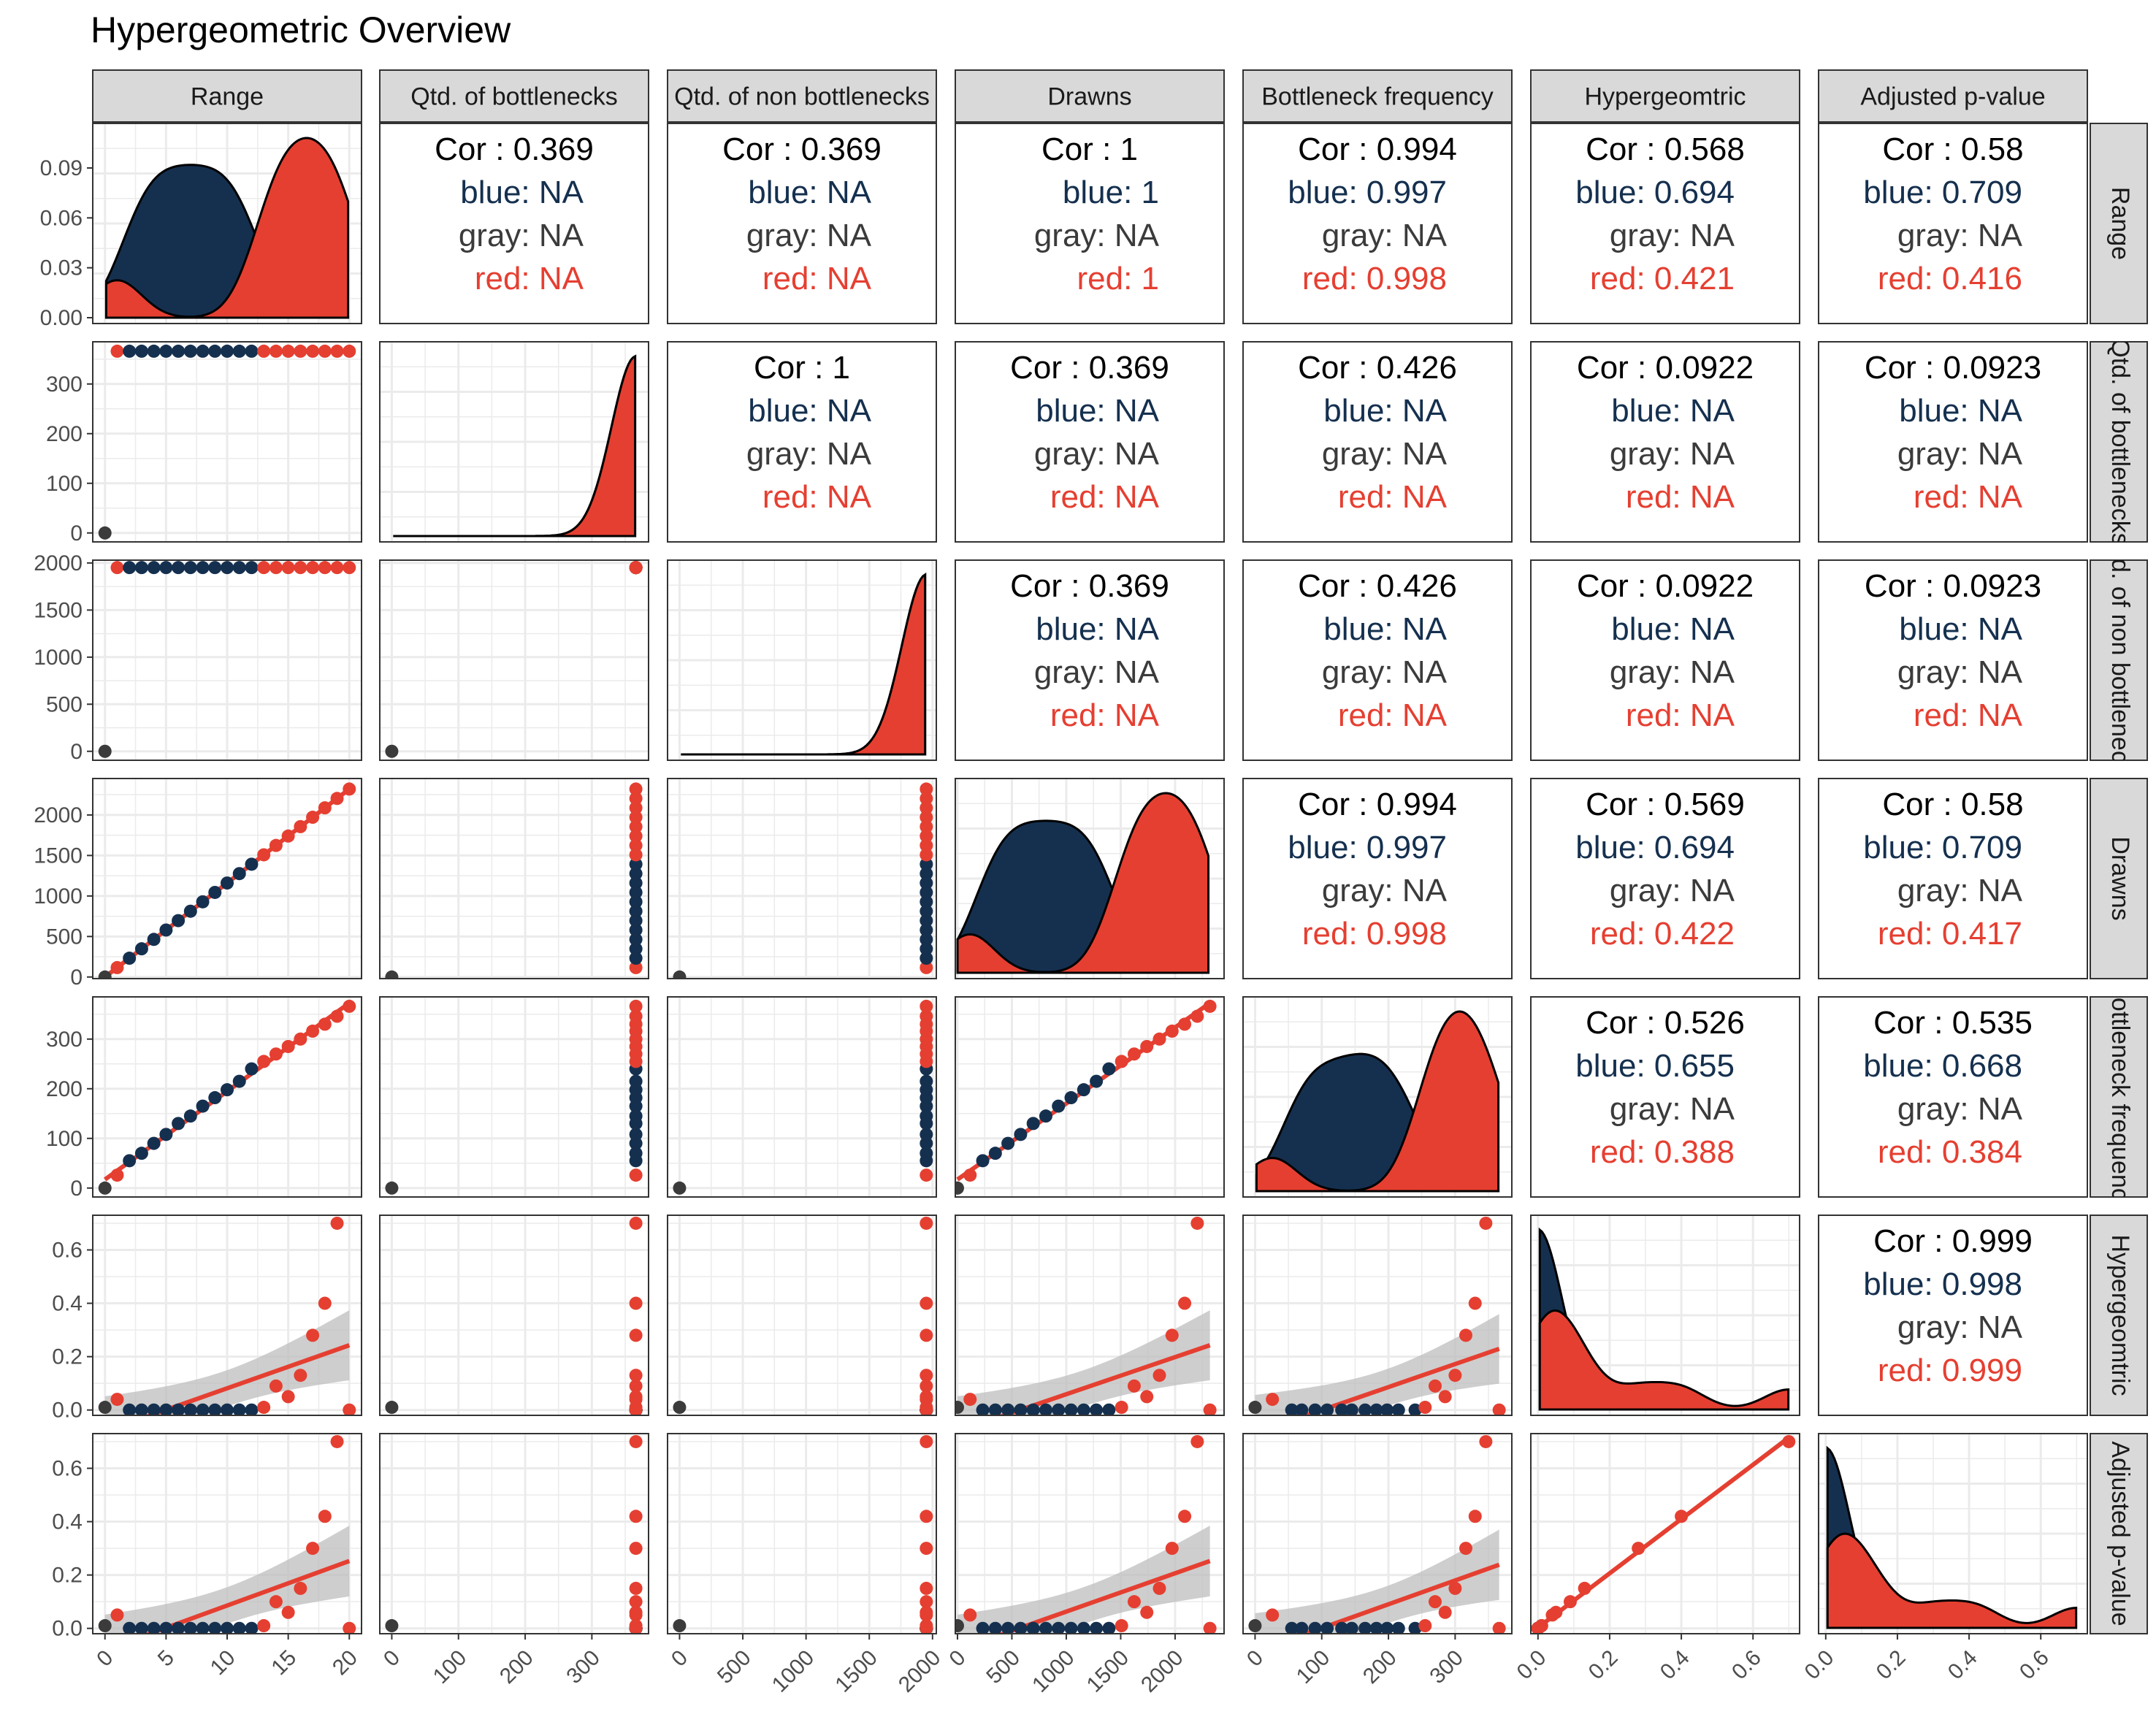 The width and height of the screenshot is (2156, 1725). Describe the element at coordinates (227, 223) in the screenshot. I see `panel-range-vs-range` at that location.